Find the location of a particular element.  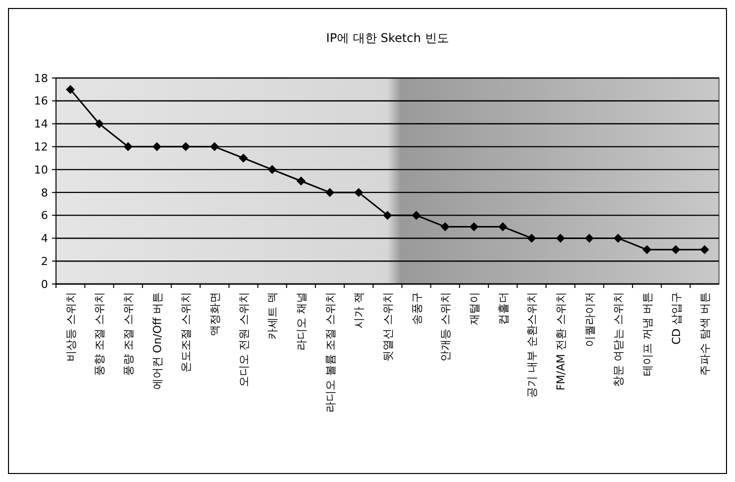

y-tick-label: 16 is located at coordinates (41, 101).